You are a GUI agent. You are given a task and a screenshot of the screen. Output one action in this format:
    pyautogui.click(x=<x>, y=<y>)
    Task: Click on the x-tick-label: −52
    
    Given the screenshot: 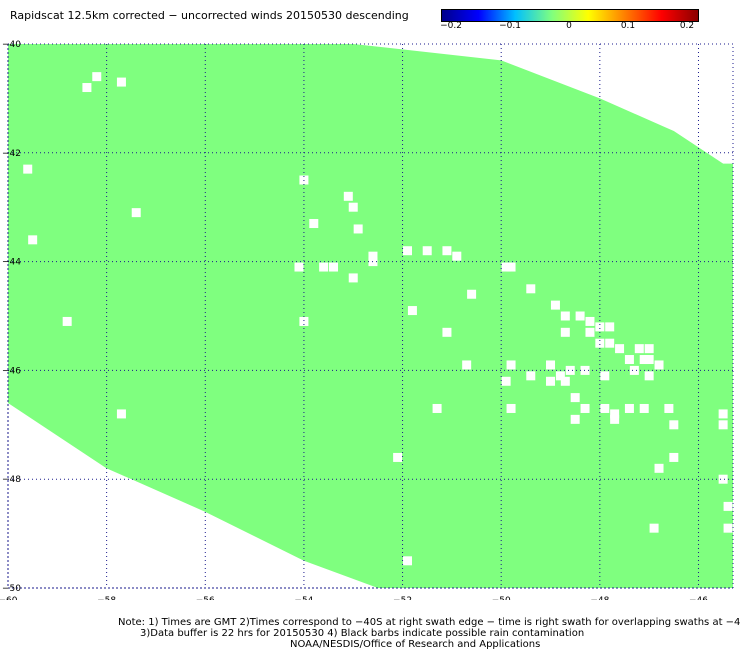 What is the action you would take?
    pyautogui.click(x=402, y=598)
    